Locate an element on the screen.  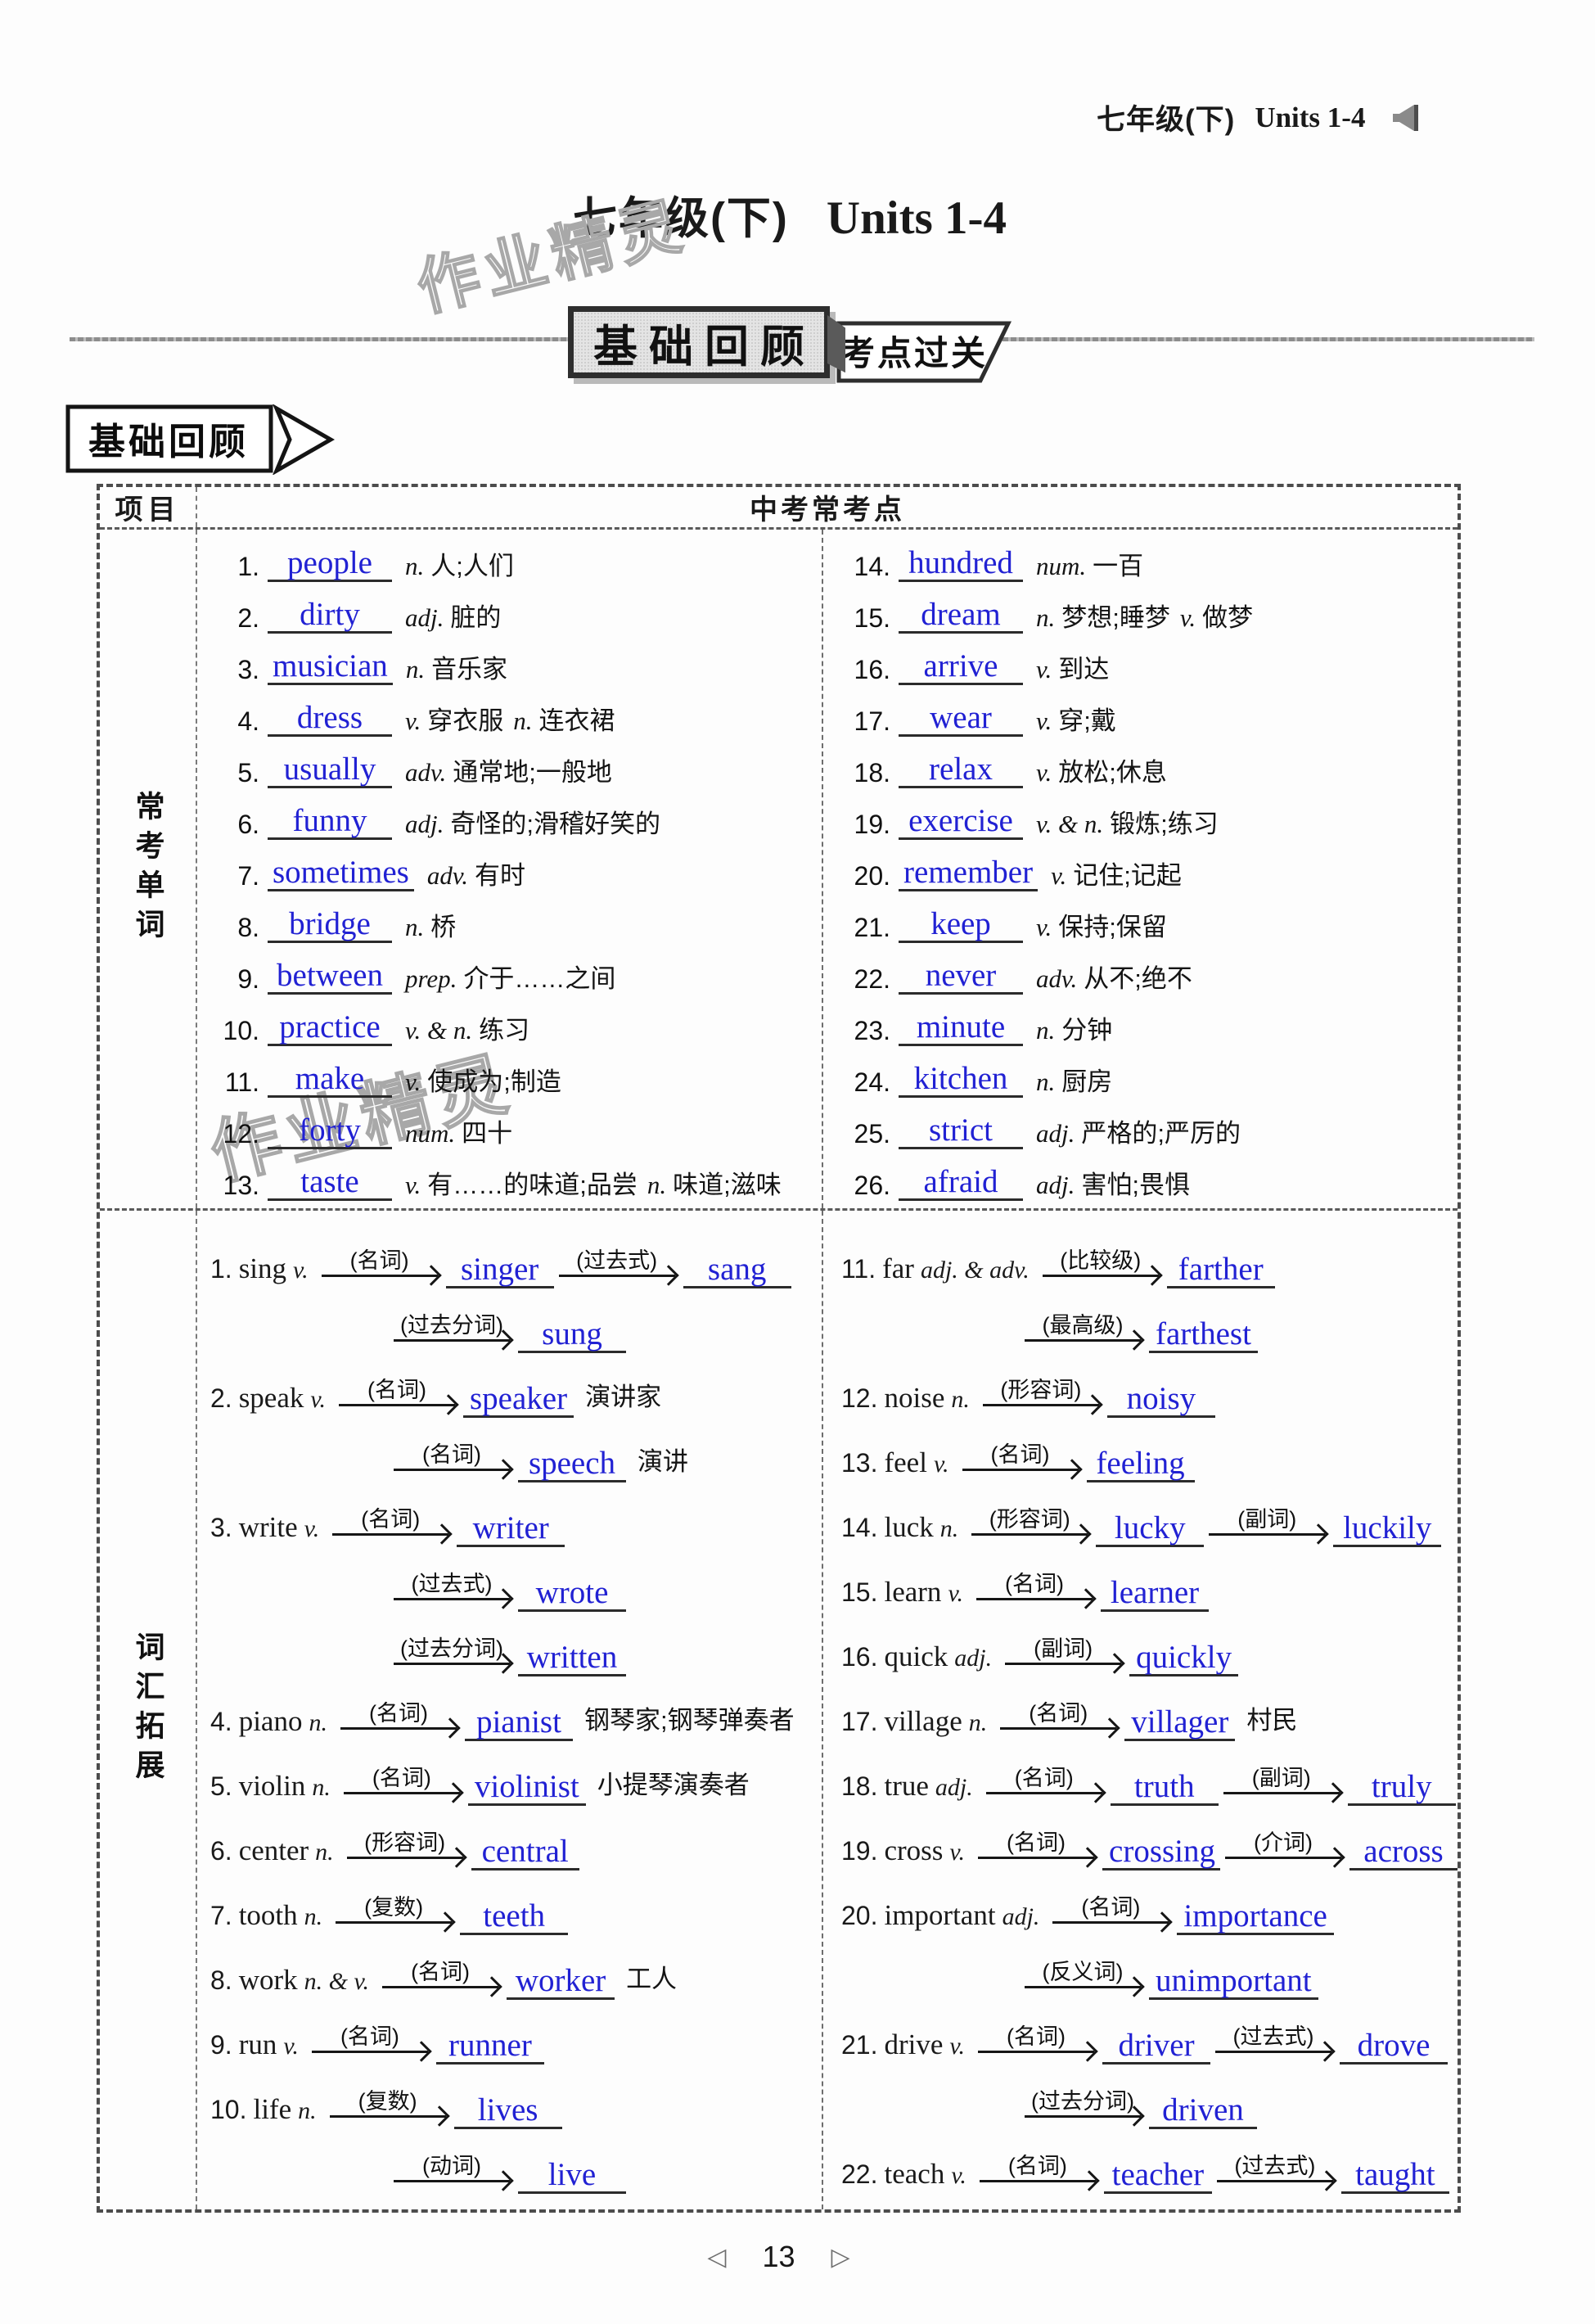
base-word: violin is located at coordinates (272, 1786).